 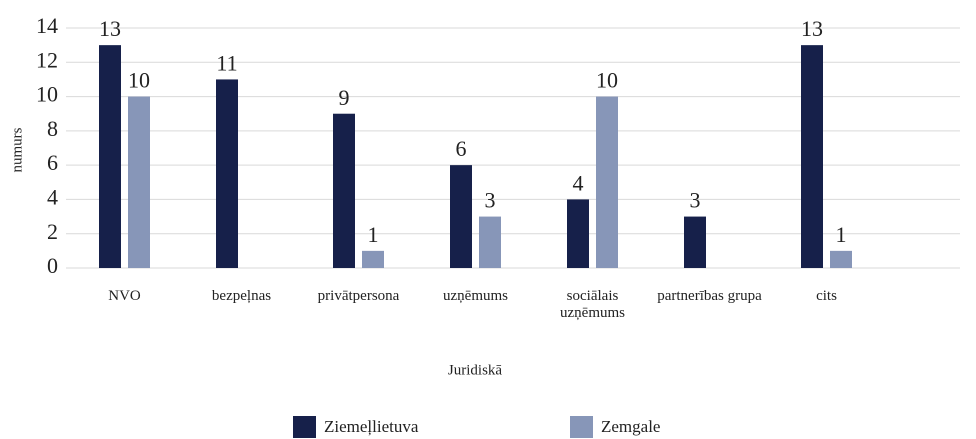 What do you see at coordinates (358, 296) in the screenshot?
I see `x-tick-label: privātpersona` at bounding box center [358, 296].